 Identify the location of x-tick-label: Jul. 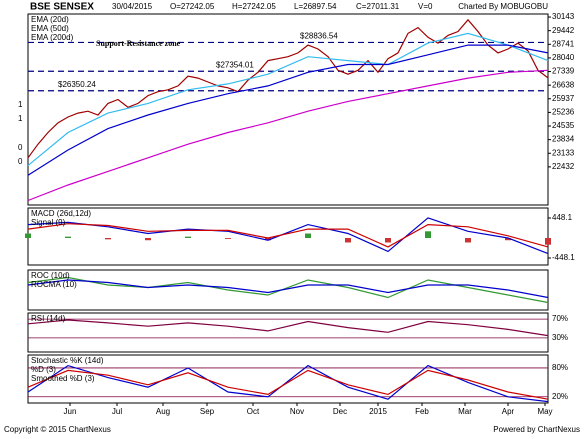
(117, 411).